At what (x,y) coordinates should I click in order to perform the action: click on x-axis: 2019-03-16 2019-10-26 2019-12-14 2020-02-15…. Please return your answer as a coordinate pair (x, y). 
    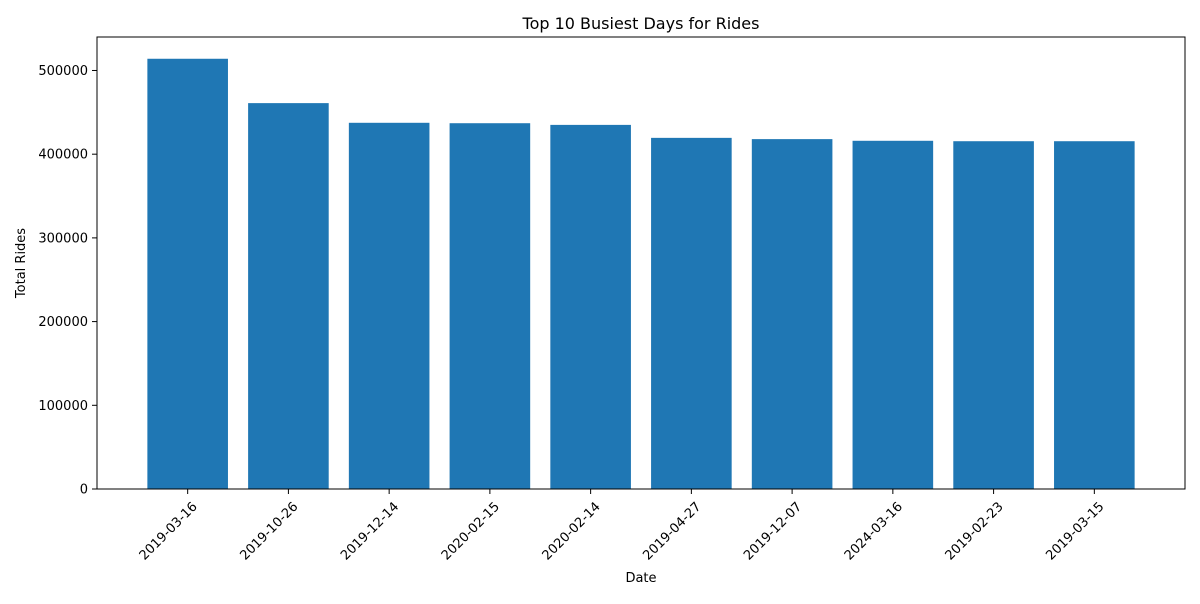
    Looking at the image, I should click on (622, 526).